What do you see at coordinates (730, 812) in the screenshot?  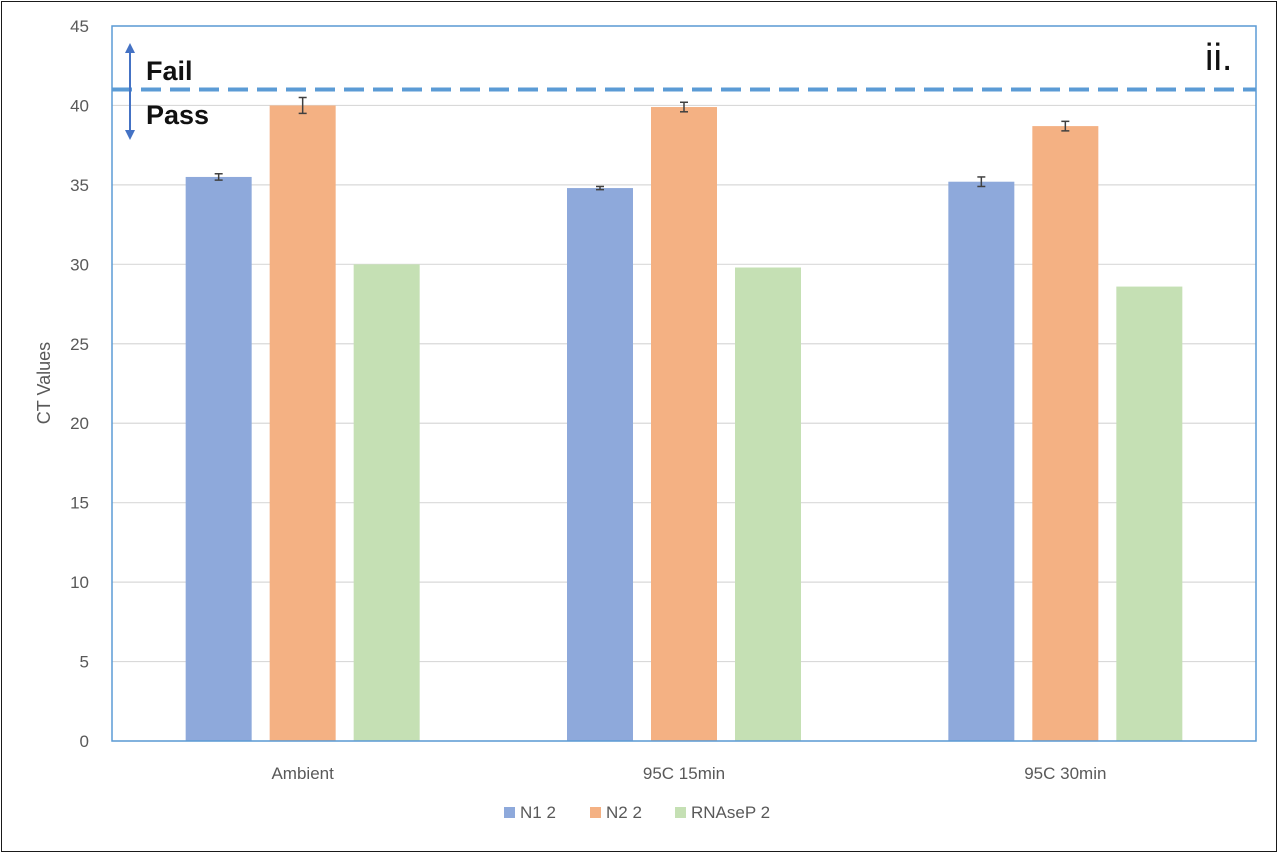 I see `legend-label: RNAseP 2` at bounding box center [730, 812].